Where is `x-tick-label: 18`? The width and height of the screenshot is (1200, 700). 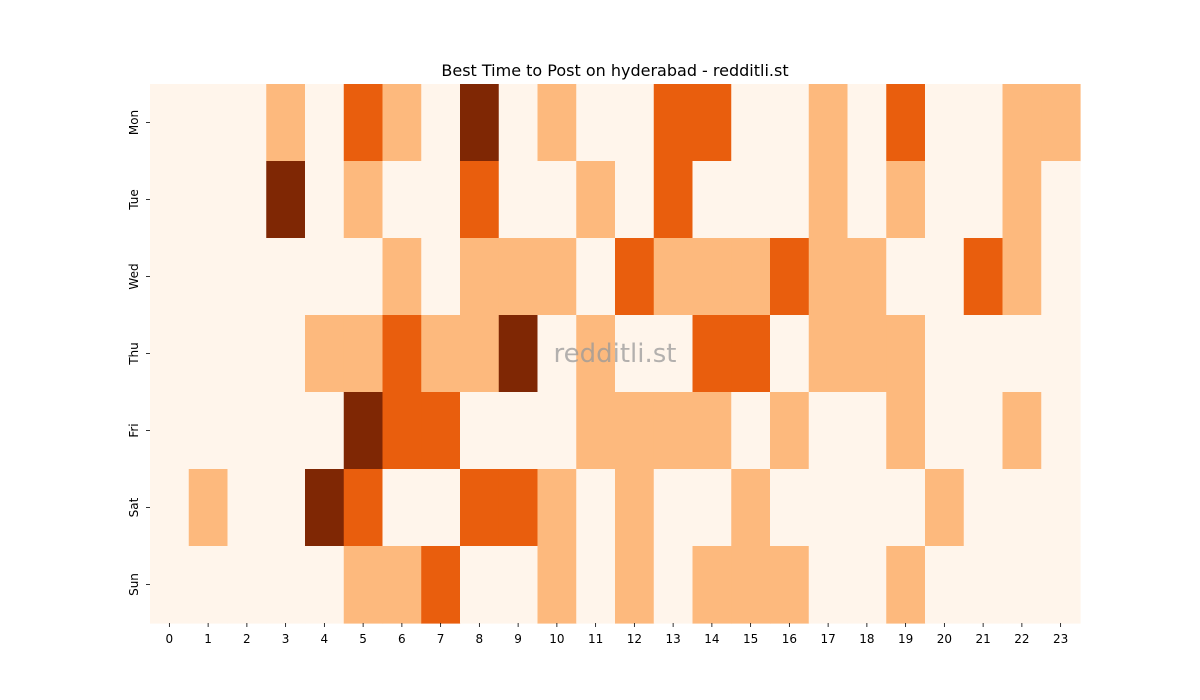 x-tick-label: 18 is located at coordinates (866, 639).